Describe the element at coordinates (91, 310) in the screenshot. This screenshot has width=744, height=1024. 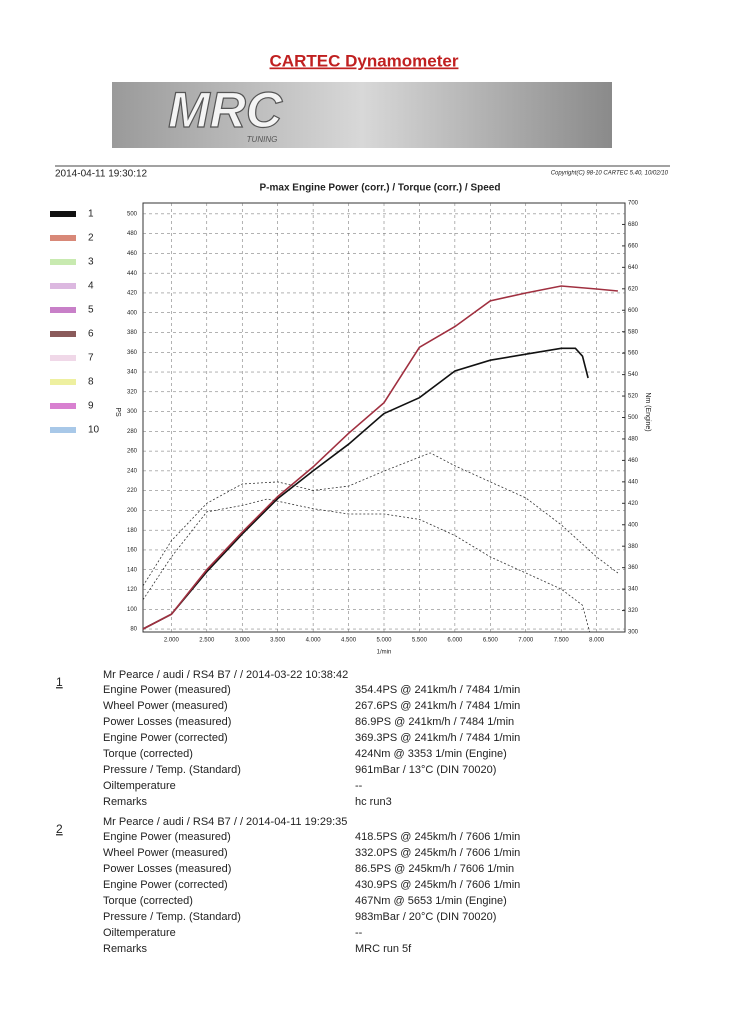
I see `legend-label: 5` at that location.